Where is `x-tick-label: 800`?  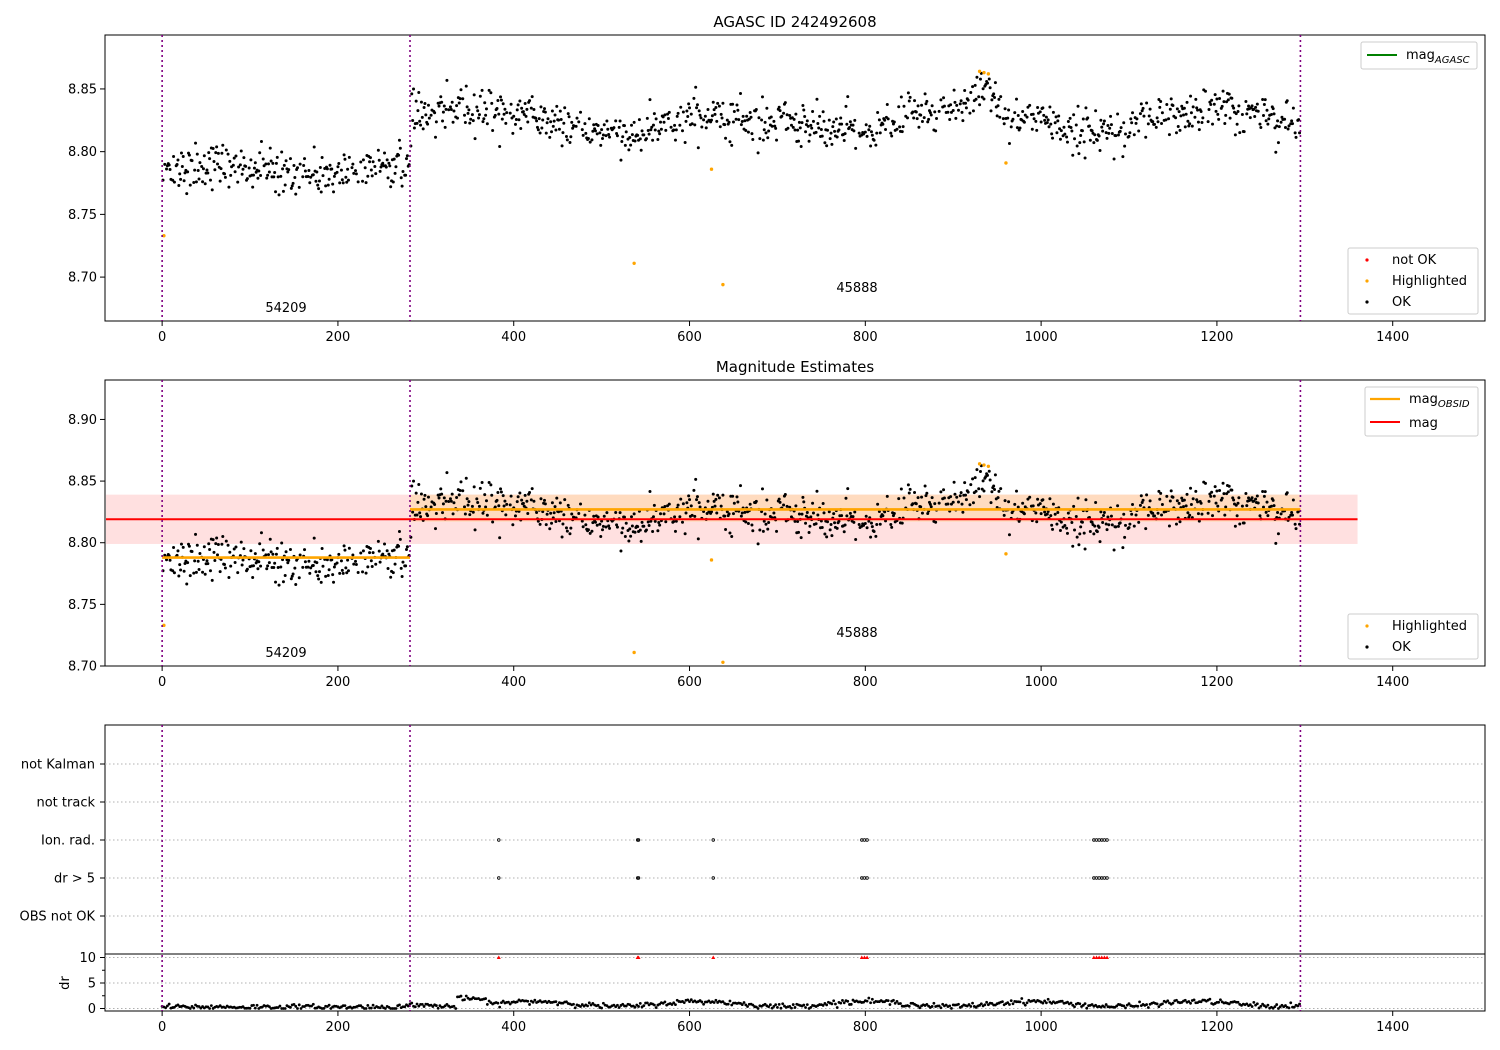 x-tick-label: 800 is located at coordinates (865, 1027).